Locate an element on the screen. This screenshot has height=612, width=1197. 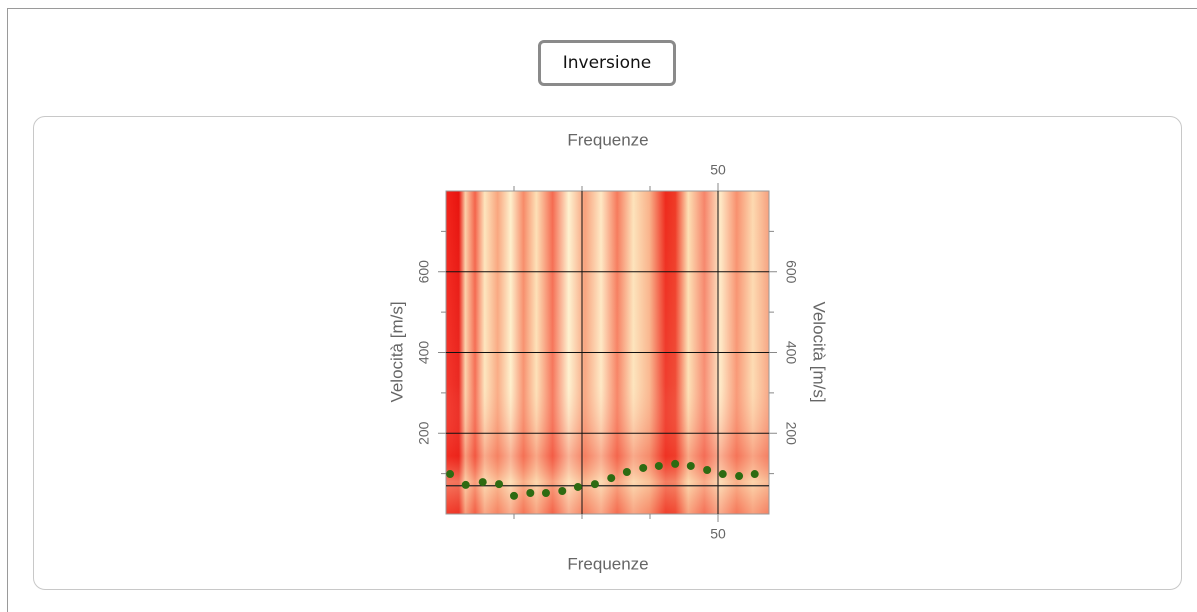
y-axis-label: Velocità [m/s] is located at coordinates (396, 351).